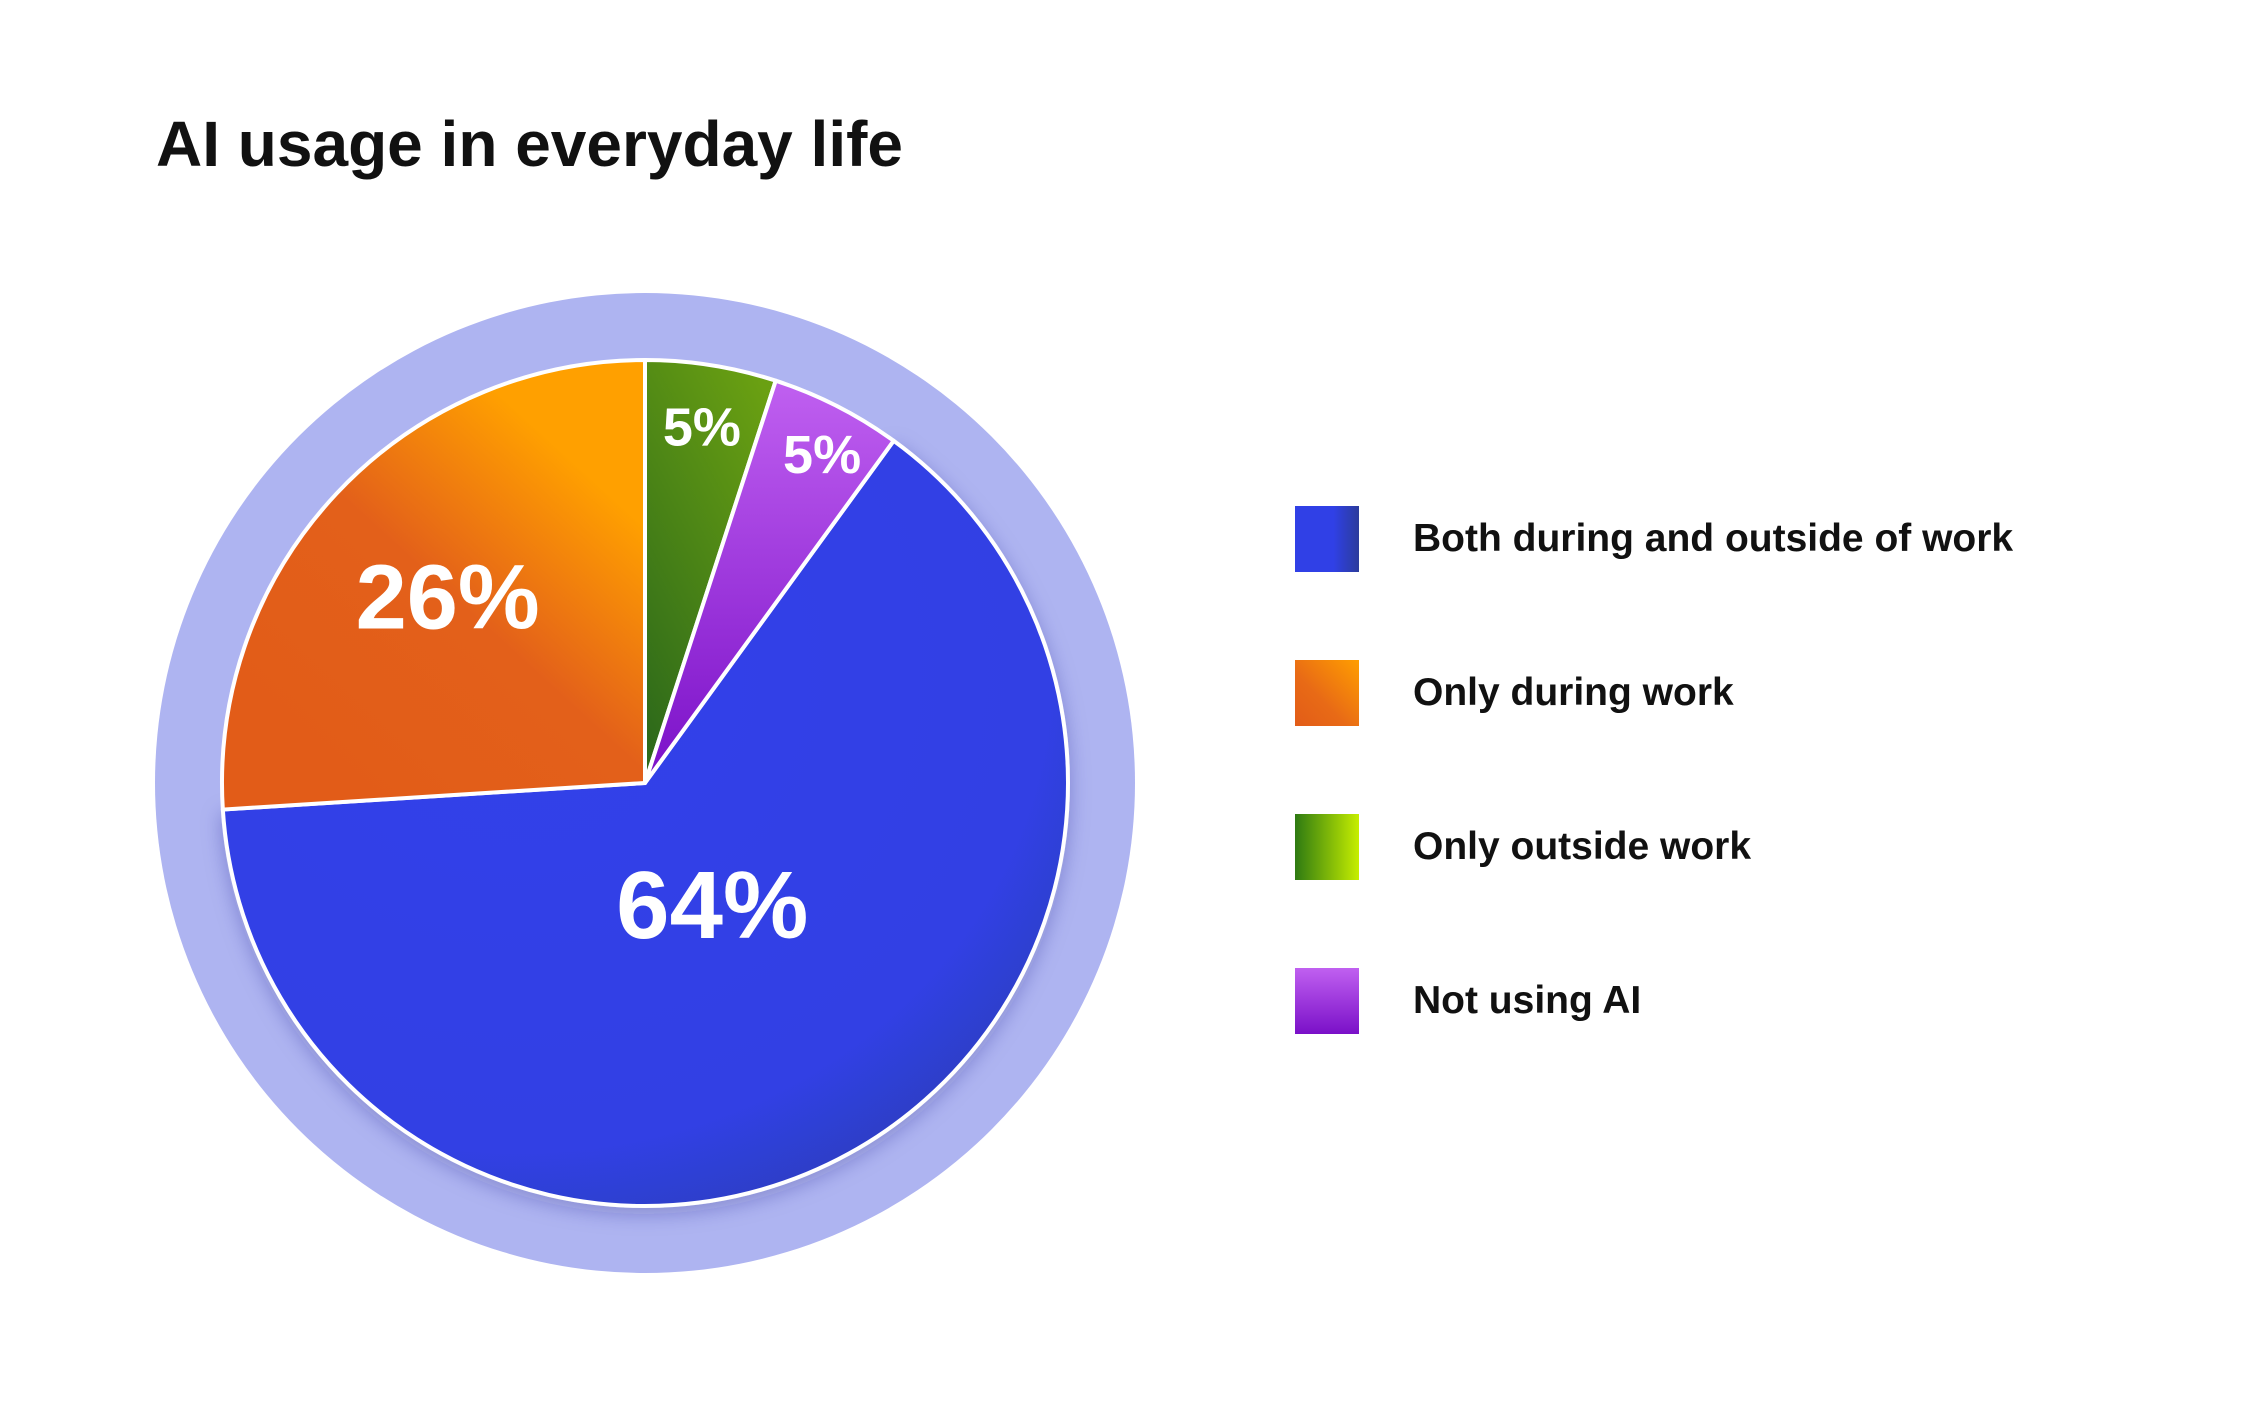 The image size is (2244, 1422). I want to click on legend-label-both: Both during and outside of work, so click(1713, 538).